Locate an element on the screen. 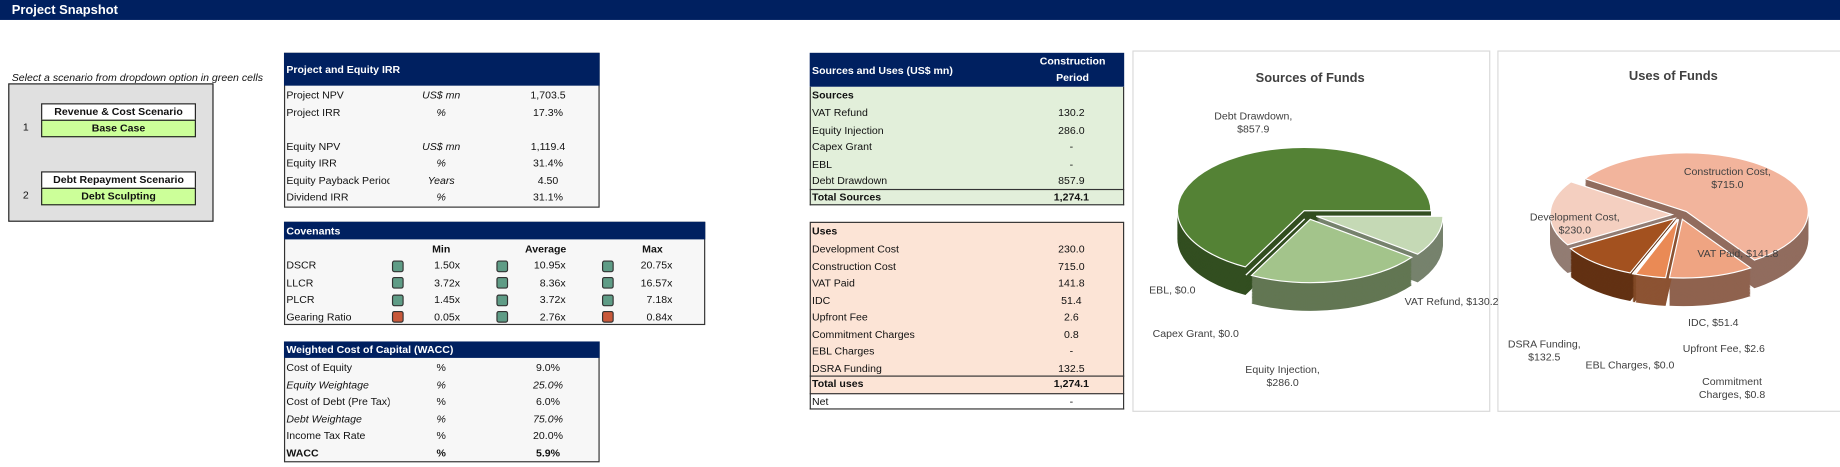 The image size is (1840, 467). irr-label: Equity Payback Period is located at coordinates (338, 180).